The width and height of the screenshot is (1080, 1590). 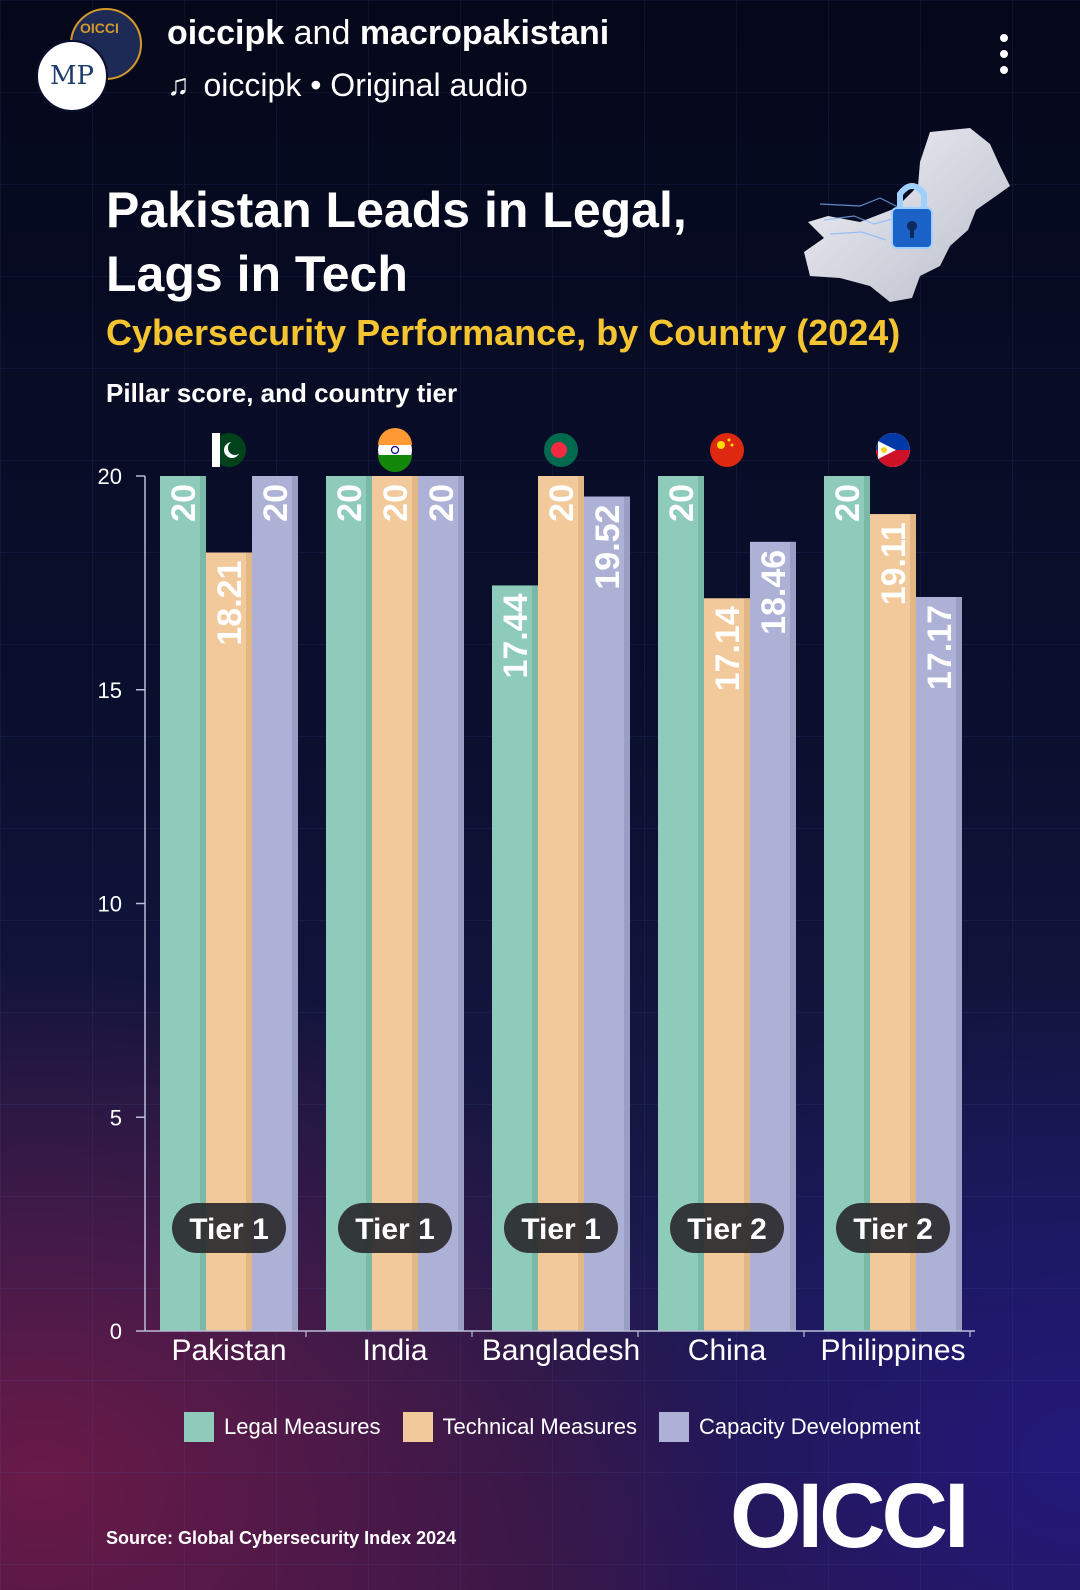 I want to click on y-tick-label-20: 20, so click(x=110, y=476).